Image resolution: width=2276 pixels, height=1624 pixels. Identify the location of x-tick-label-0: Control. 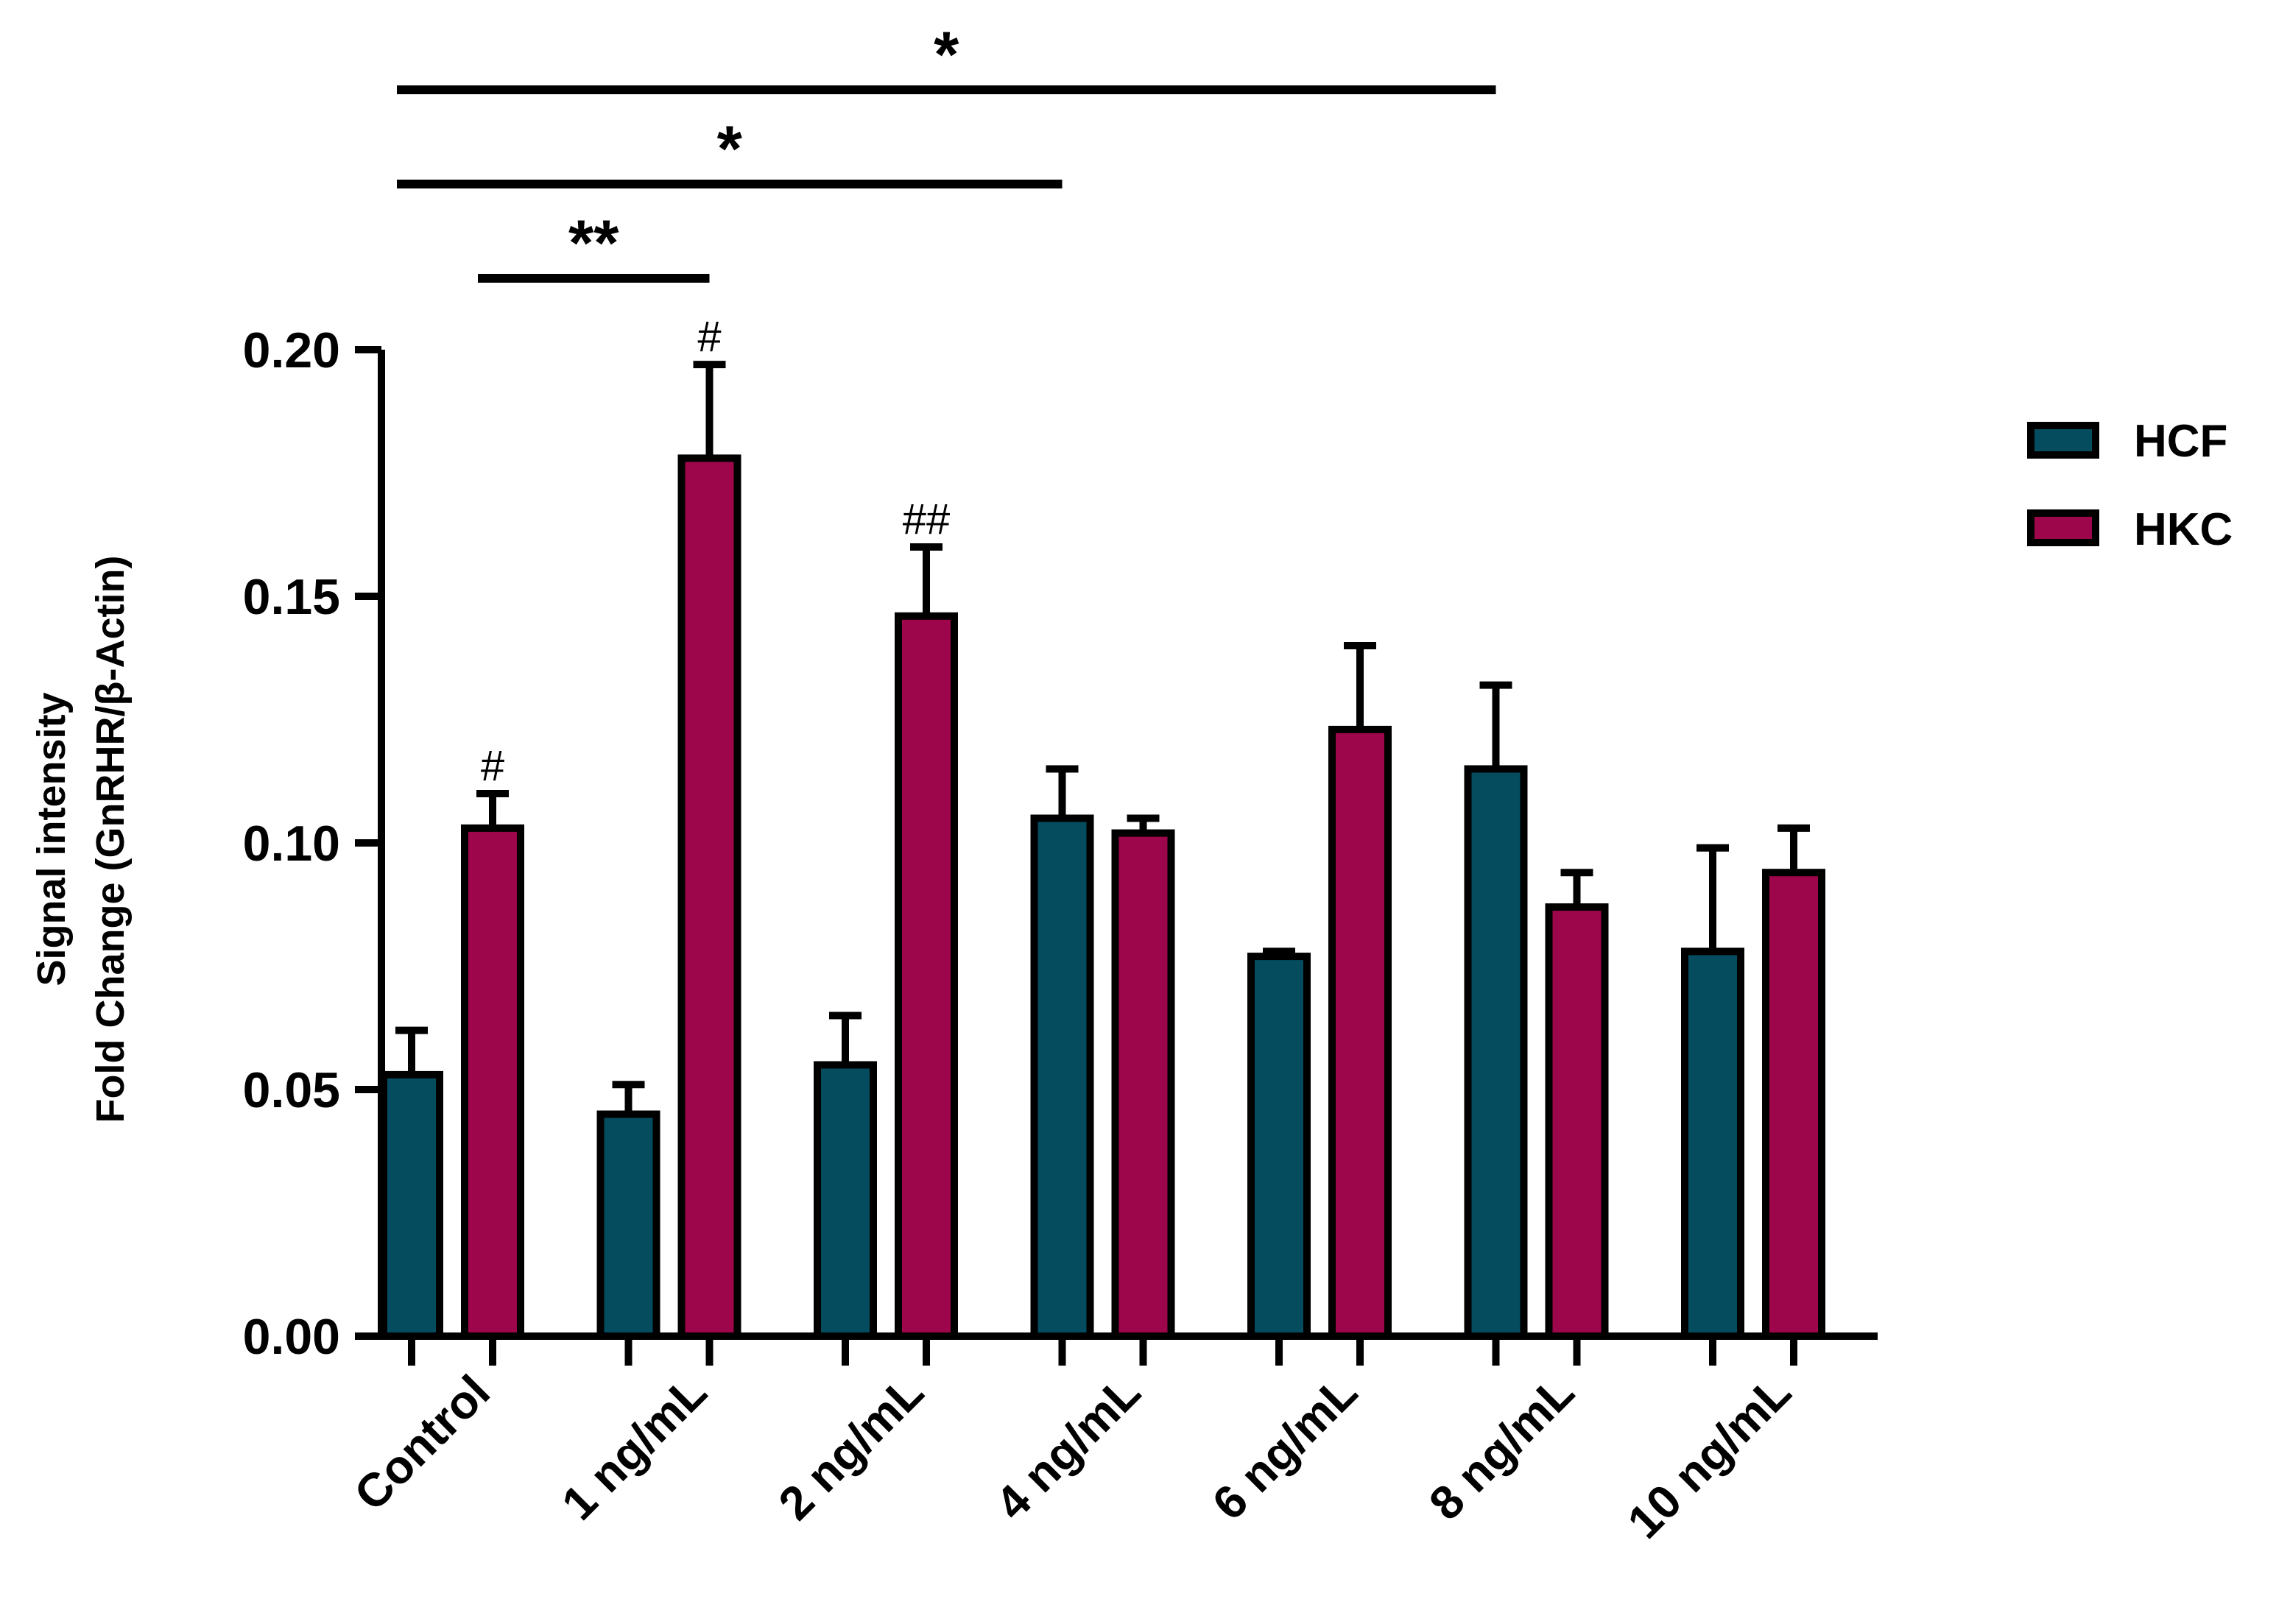
(422, 1443).